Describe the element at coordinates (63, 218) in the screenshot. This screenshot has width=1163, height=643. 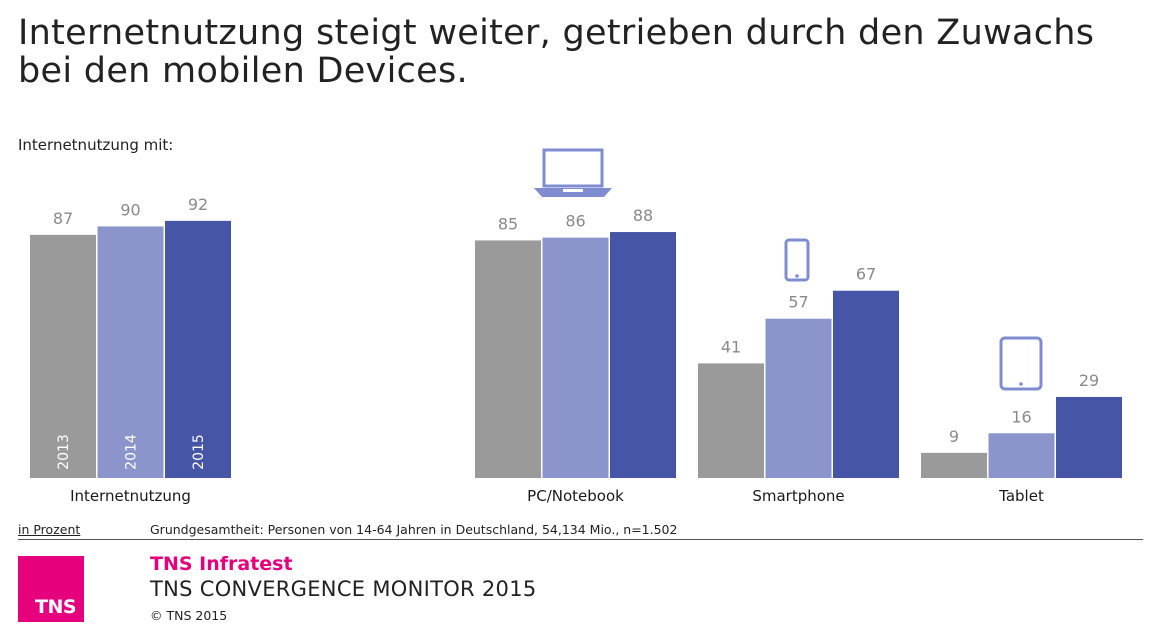
I see `value-label: 87` at that location.